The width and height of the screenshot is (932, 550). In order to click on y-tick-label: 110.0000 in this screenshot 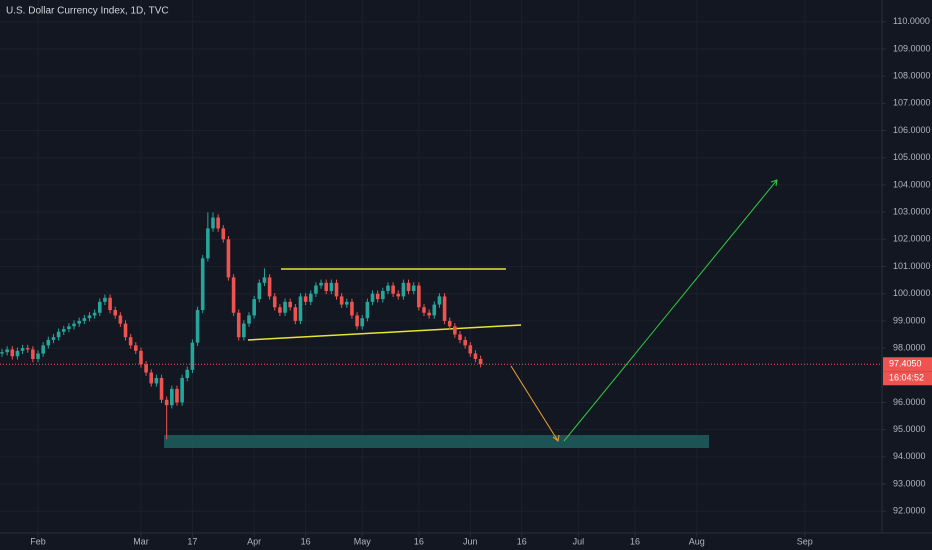, I will do `click(911, 21)`.